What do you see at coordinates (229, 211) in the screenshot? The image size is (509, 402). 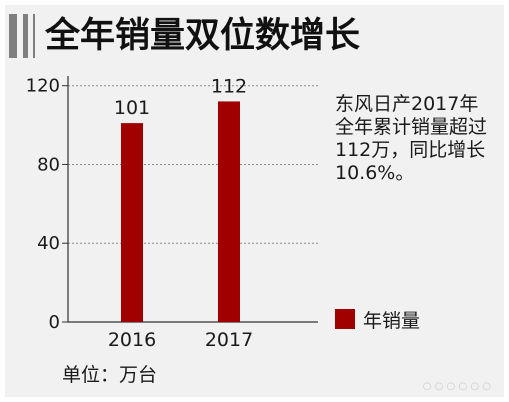 I see `bar-2017` at bounding box center [229, 211].